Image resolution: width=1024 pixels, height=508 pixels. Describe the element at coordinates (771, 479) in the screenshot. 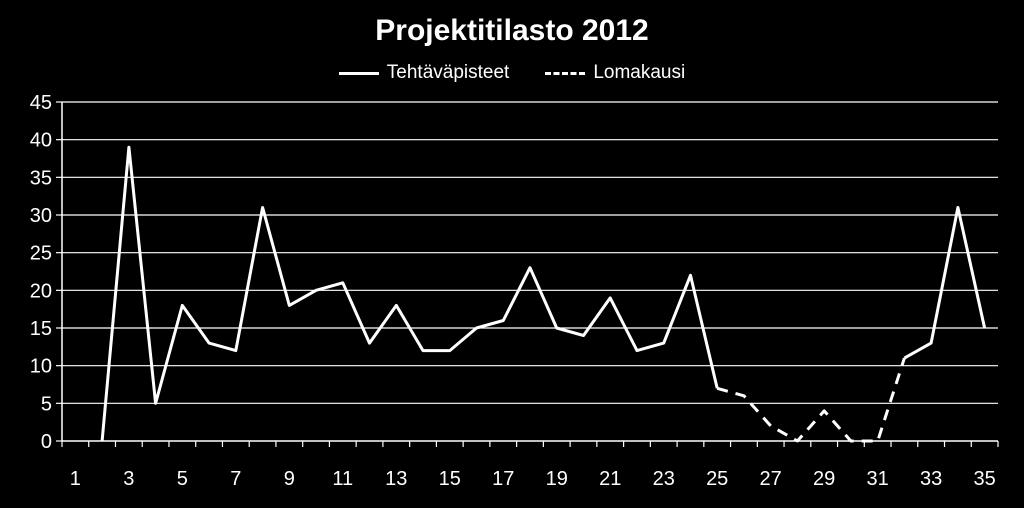

I see `x-tick-label: 27` at that location.